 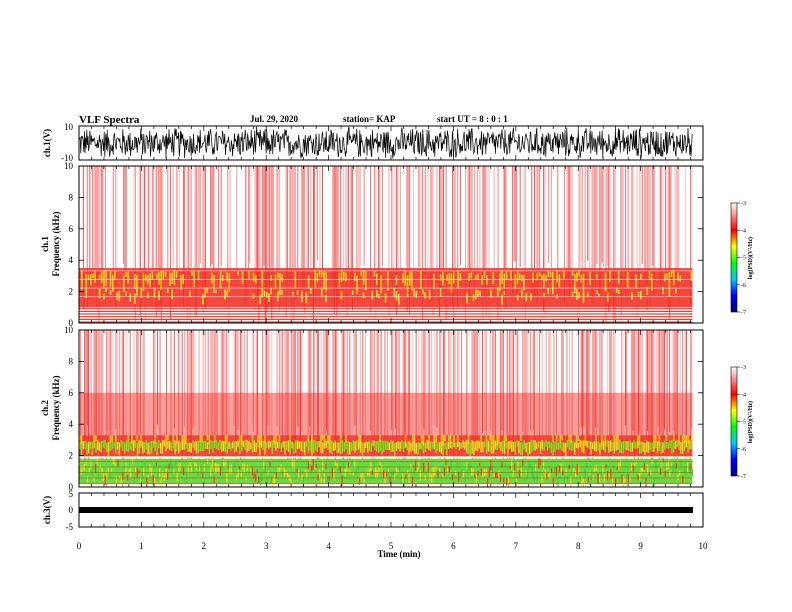 What do you see at coordinates (56, 407) in the screenshot?
I see `ch2-spectrogram-ylabel-frequency: Frequency (kHz)` at bounding box center [56, 407].